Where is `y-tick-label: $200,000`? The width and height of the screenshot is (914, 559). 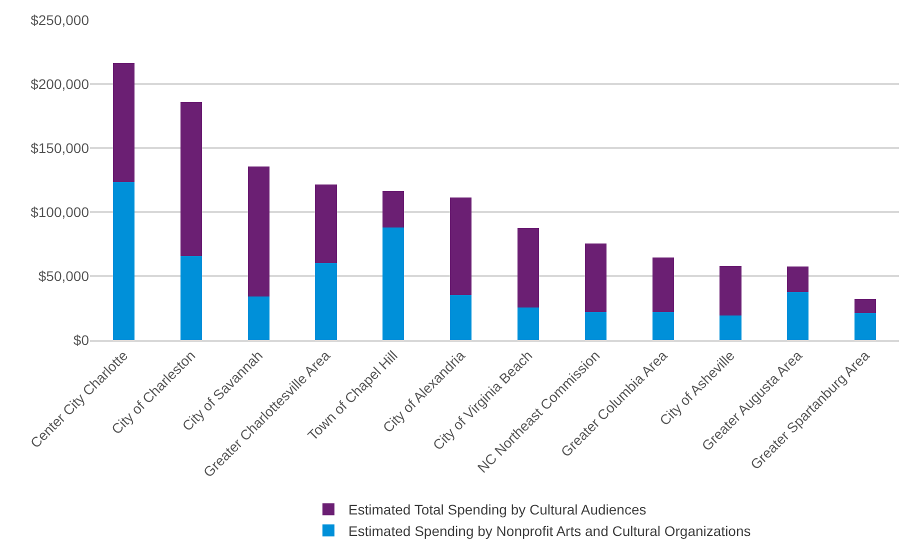
y-tick-label: $200,000 is located at coordinates (60, 84).